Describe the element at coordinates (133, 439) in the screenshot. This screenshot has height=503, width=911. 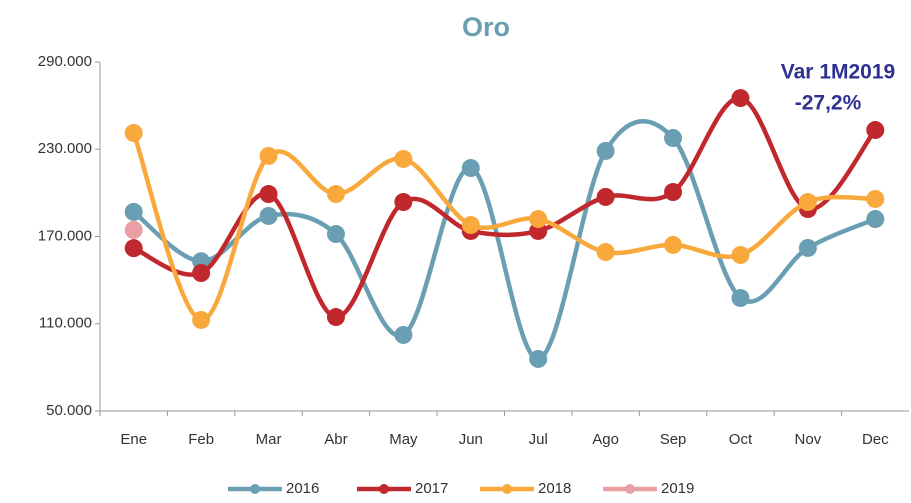
I see `x-tick-label: Ene` at that location.